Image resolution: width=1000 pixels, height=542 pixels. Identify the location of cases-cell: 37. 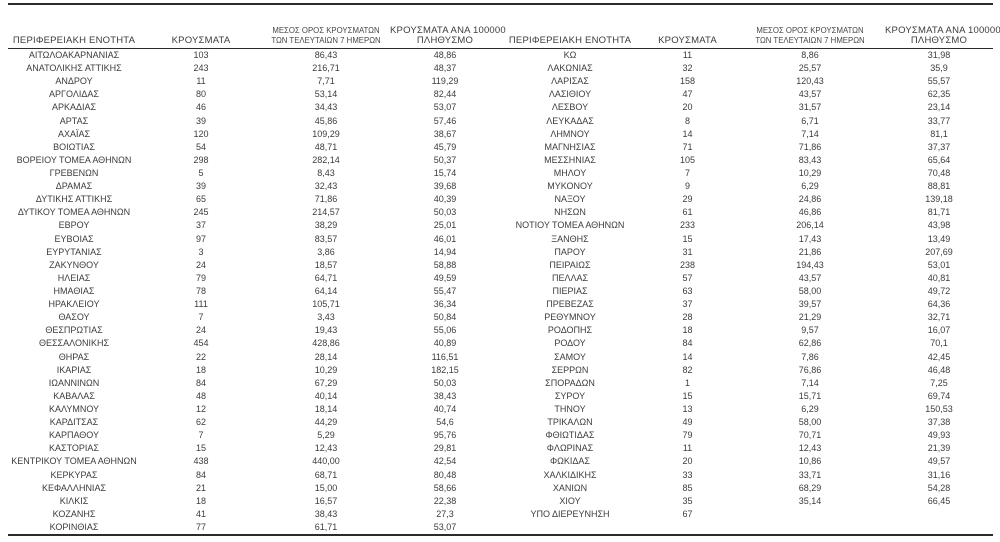
(687, 304).